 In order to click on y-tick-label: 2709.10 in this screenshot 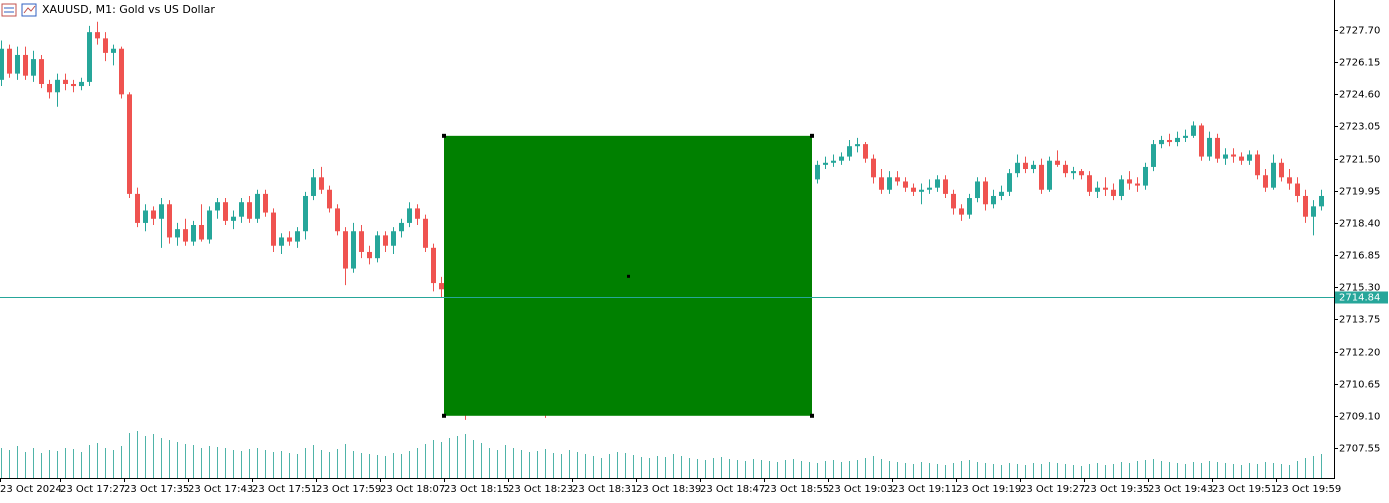, I will do `click(1359, 417)`.